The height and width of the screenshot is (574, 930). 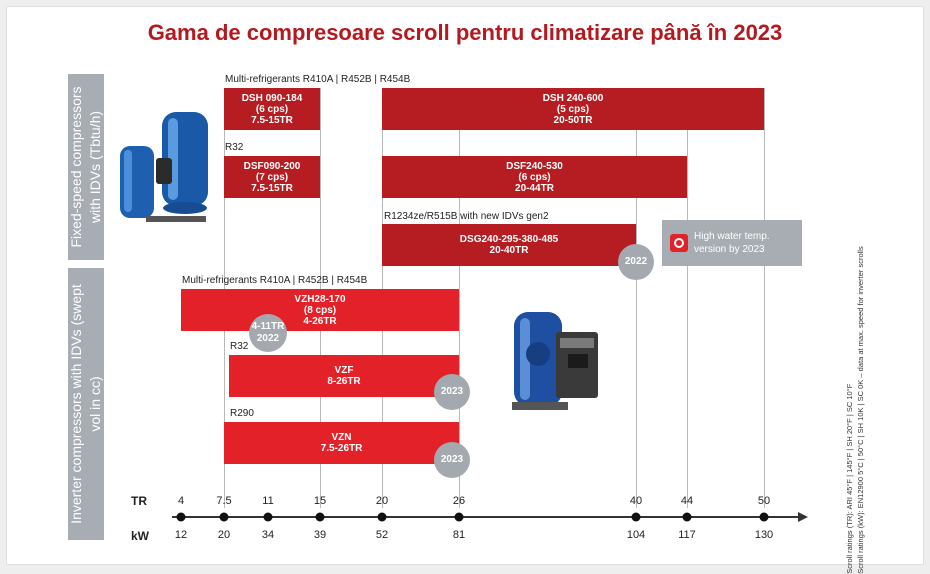 What do you see at coordinates (268, 326) in the screenshot?
I see `badge-range: 4-11TR` at bounding box center [268, 326].